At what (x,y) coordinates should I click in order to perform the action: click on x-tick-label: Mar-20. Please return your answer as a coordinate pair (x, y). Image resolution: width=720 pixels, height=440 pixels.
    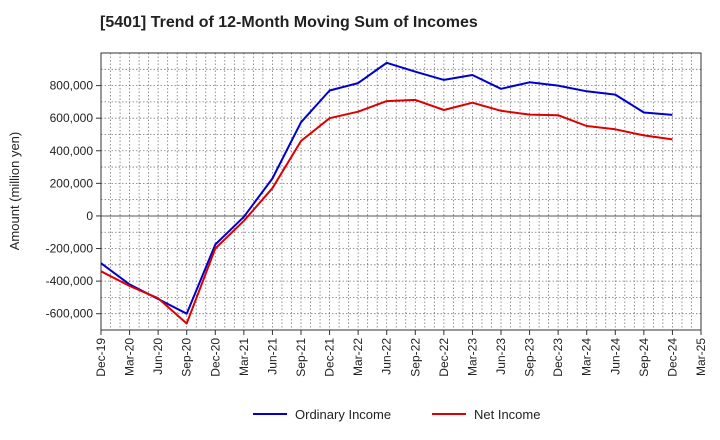
    Looking at the image, I should click on (130, 357).